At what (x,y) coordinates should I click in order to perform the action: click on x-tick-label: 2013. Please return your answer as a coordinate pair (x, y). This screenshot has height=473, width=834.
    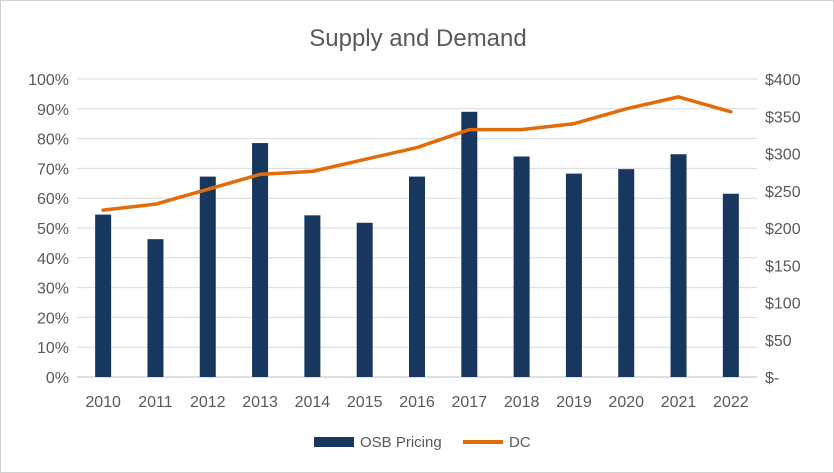
    Looking at the image, I should click on (260, 402).